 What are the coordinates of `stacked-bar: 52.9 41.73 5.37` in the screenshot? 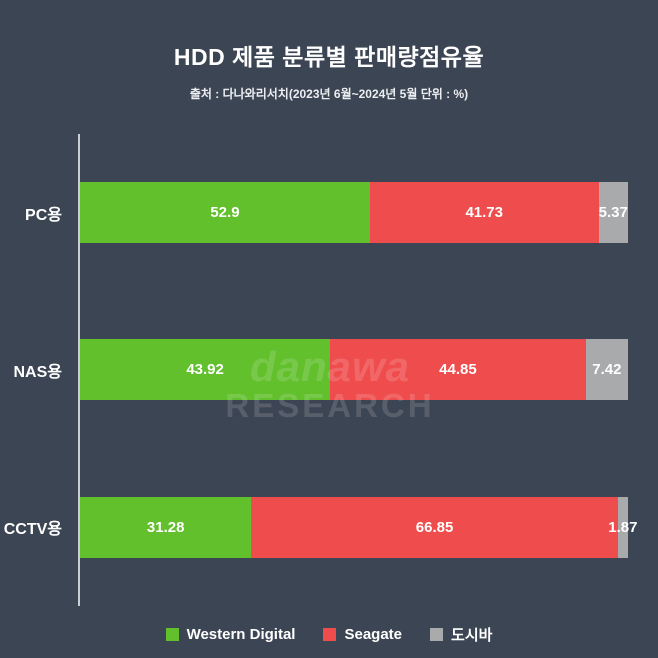 It's located at (354, 213).